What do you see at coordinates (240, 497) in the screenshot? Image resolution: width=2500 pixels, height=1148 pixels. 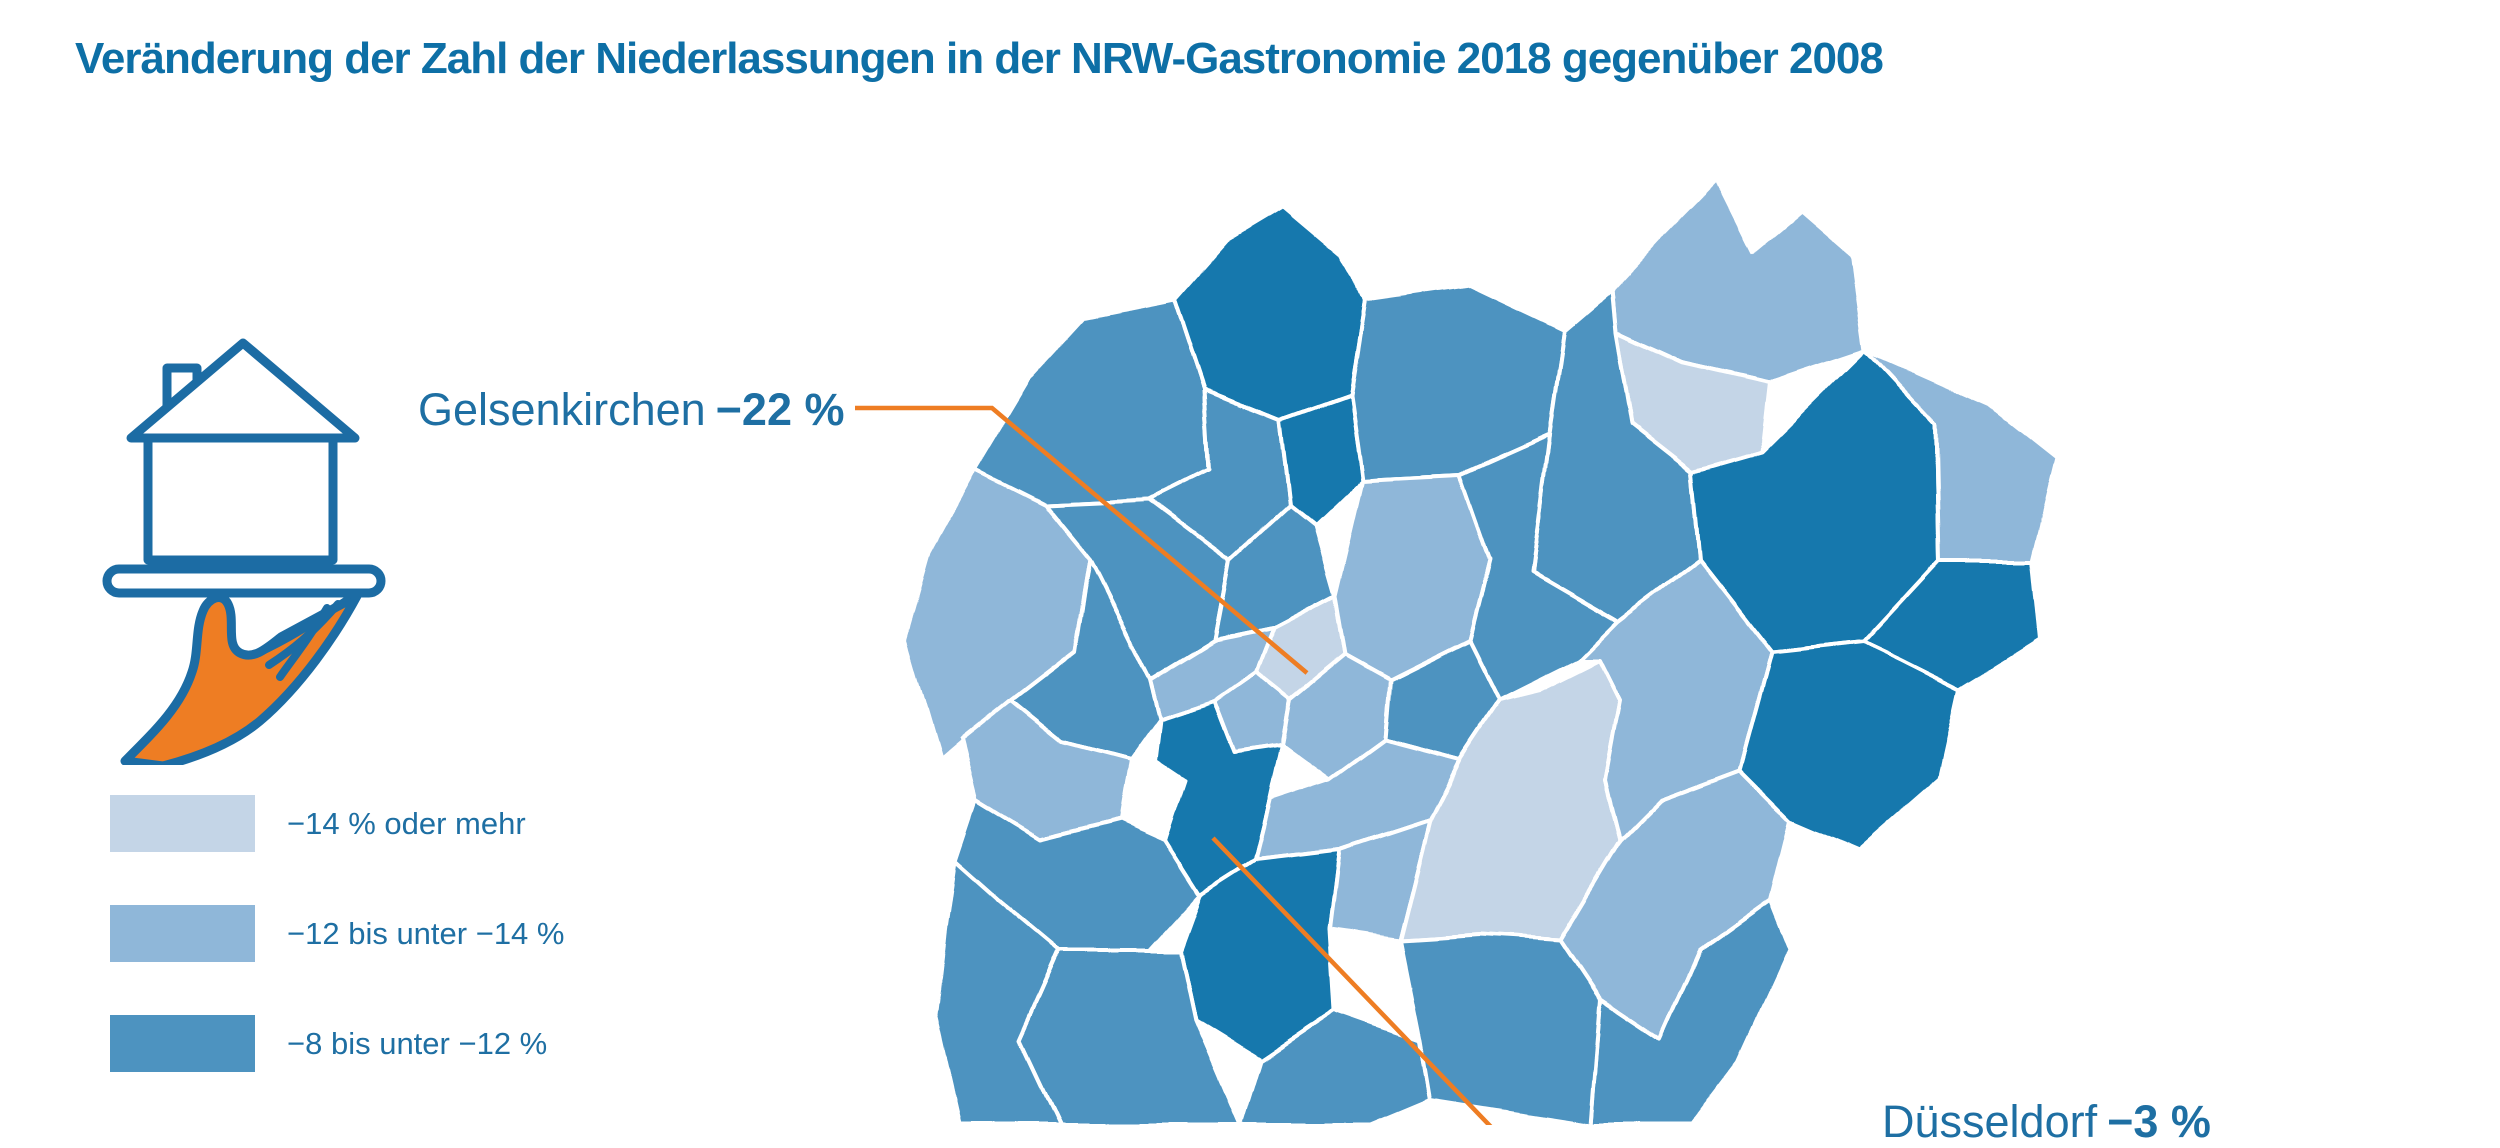 I see `house-walls-icon` at bounding box center [240, 497].